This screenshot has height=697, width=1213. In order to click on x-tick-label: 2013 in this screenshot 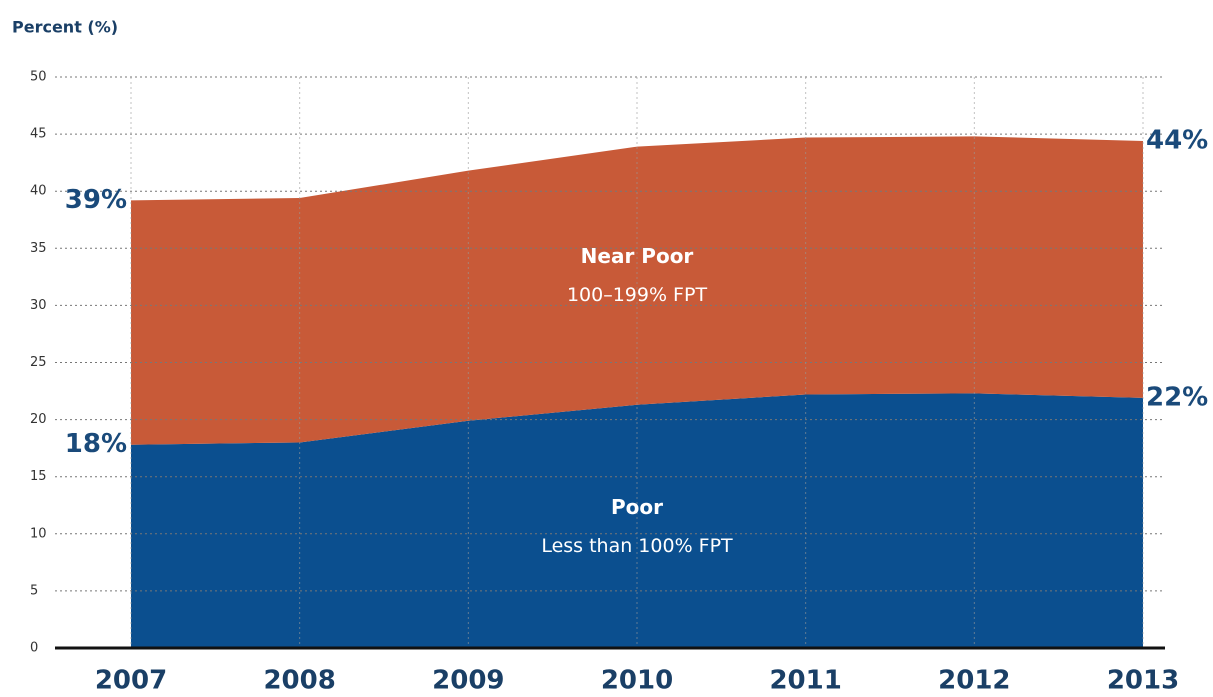, I will do `click(1143, 681)`.